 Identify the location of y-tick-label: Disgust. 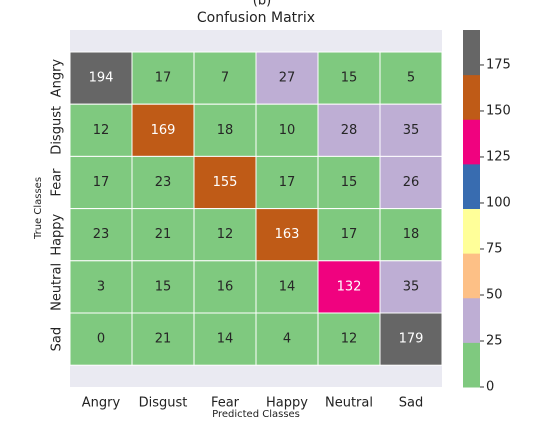
(57, 130).